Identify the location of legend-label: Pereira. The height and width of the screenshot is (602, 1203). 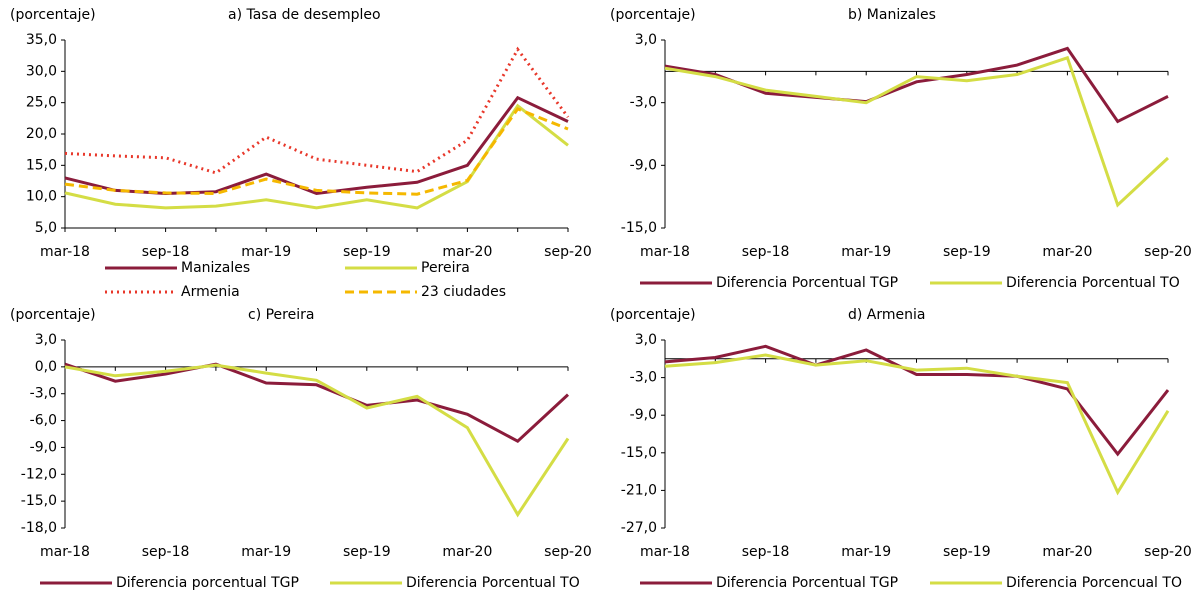
(445, 268).